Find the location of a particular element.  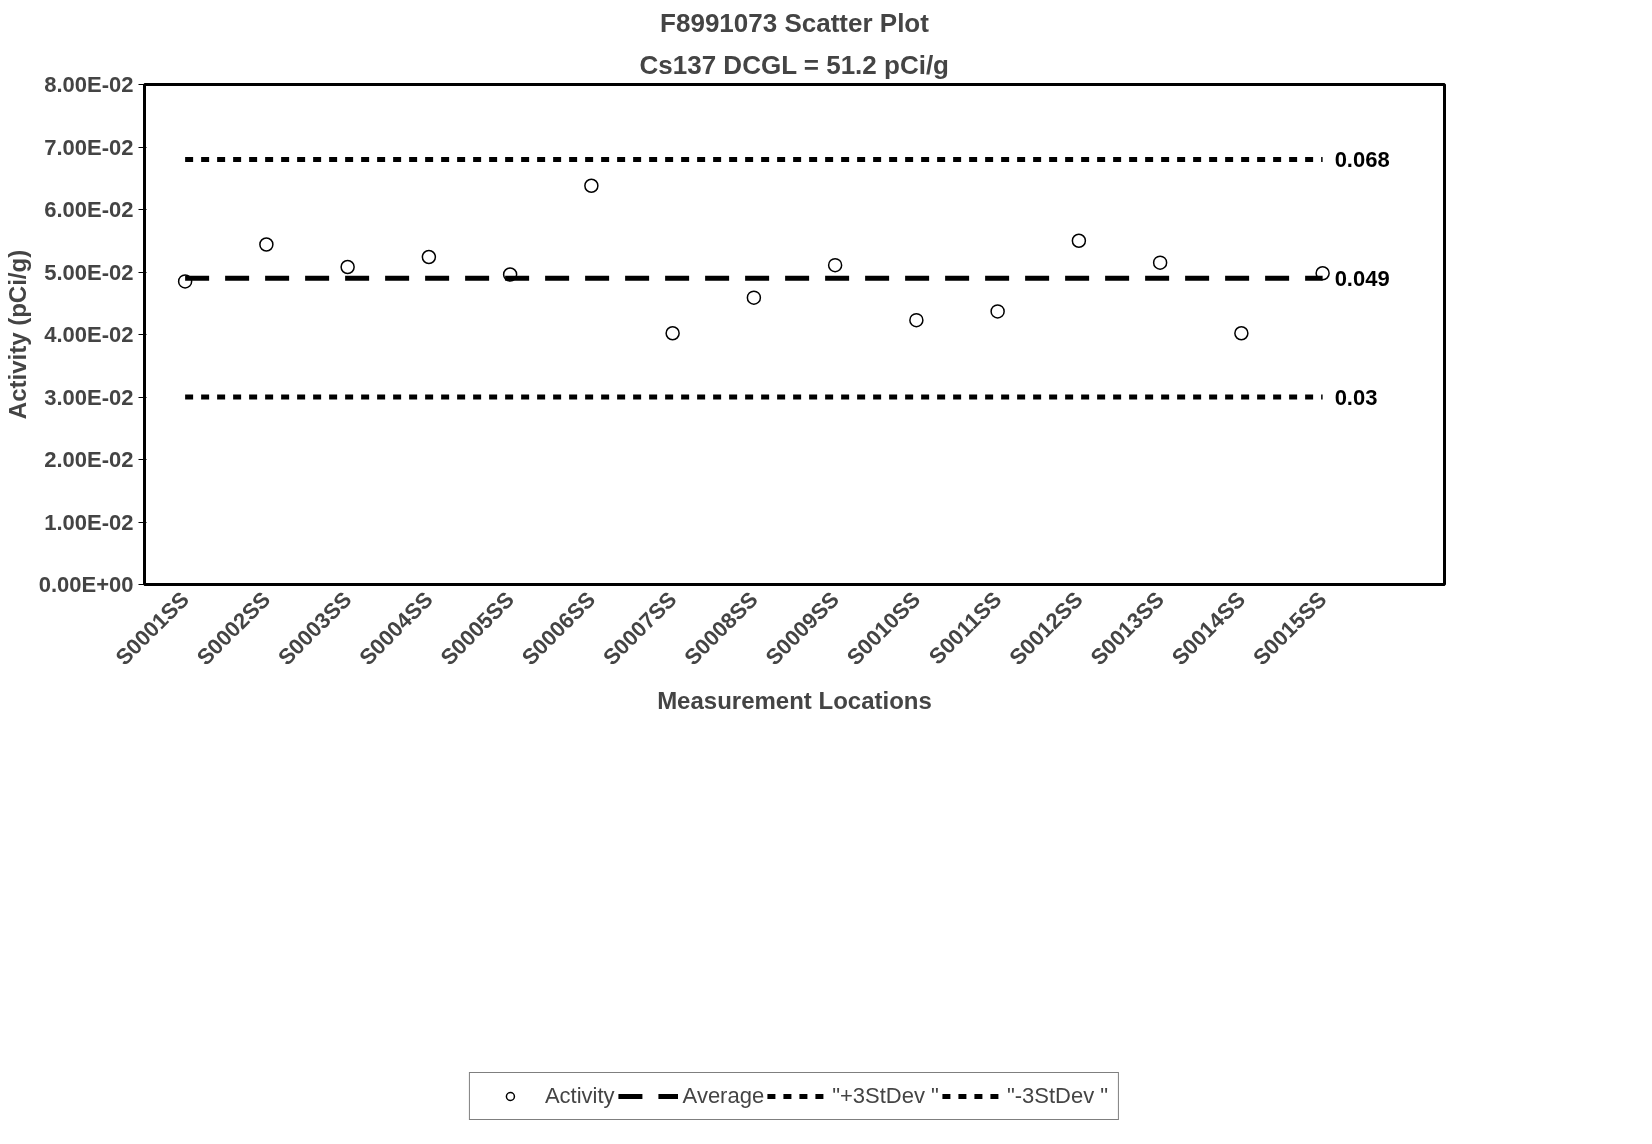

y-tick-label: 0.00E+00 is located at coordinates (86, 584).